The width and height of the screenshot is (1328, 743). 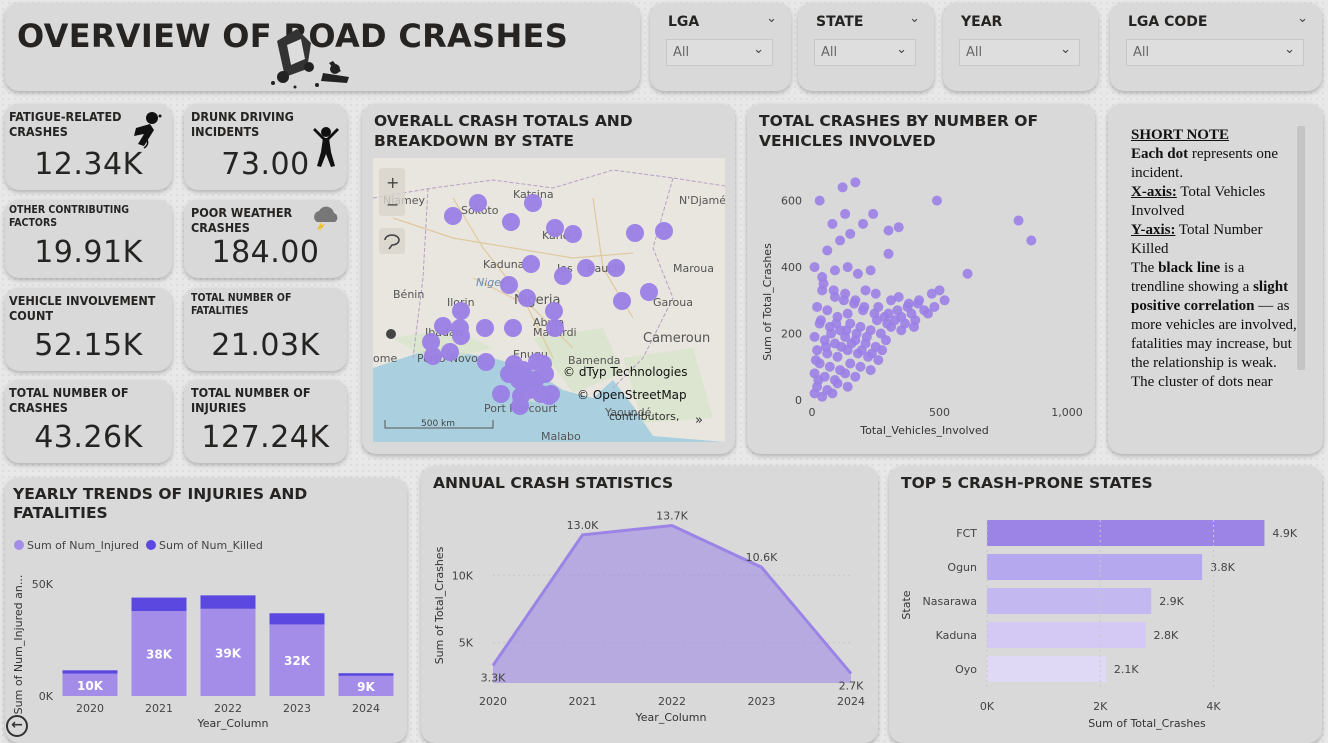 What do you see at coordinates (265, 345) in the screenshot?
I see `kpi-value: 21.03K` at bounding box center [265, 345].